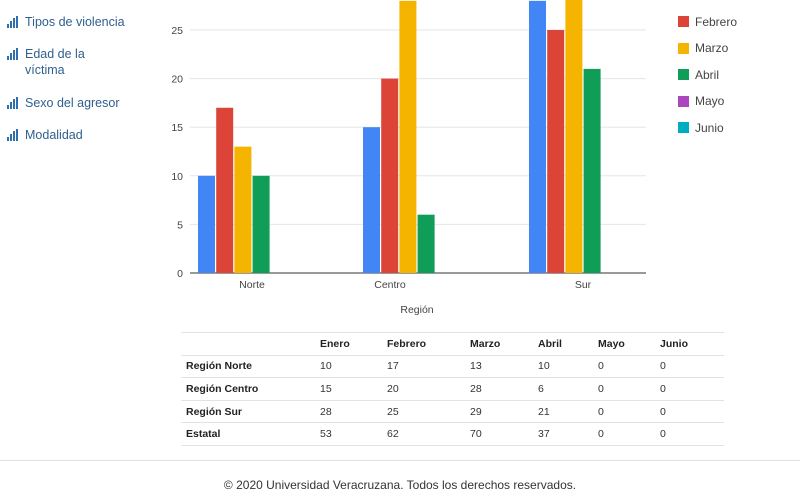 This screenshot has height=494, width=800. Describe the element at coordinates (371, 200) in the screenshot. I see `bar-enero-centro` at that location.